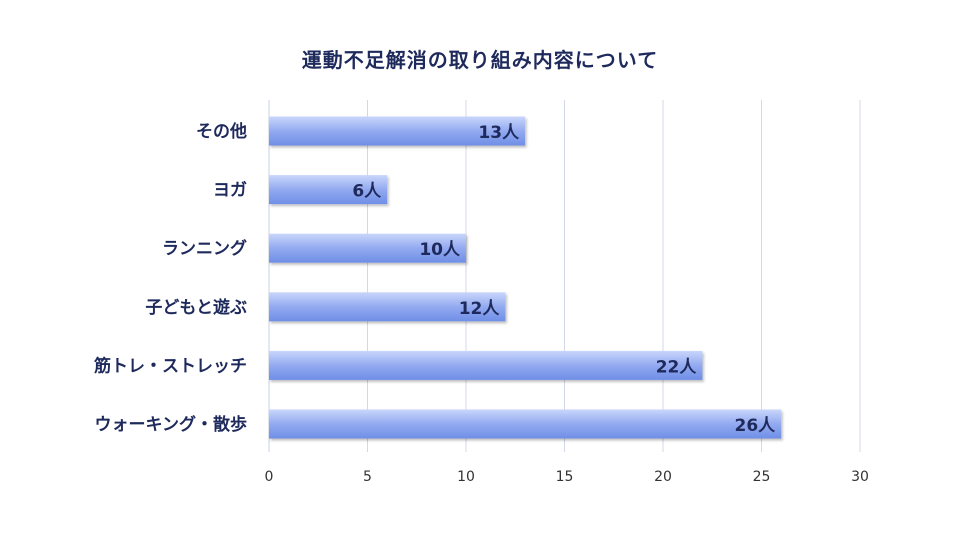 The width and height of the screenshot is (960, 555). I want to click on x-tick-label: 5, so click(367, 477).